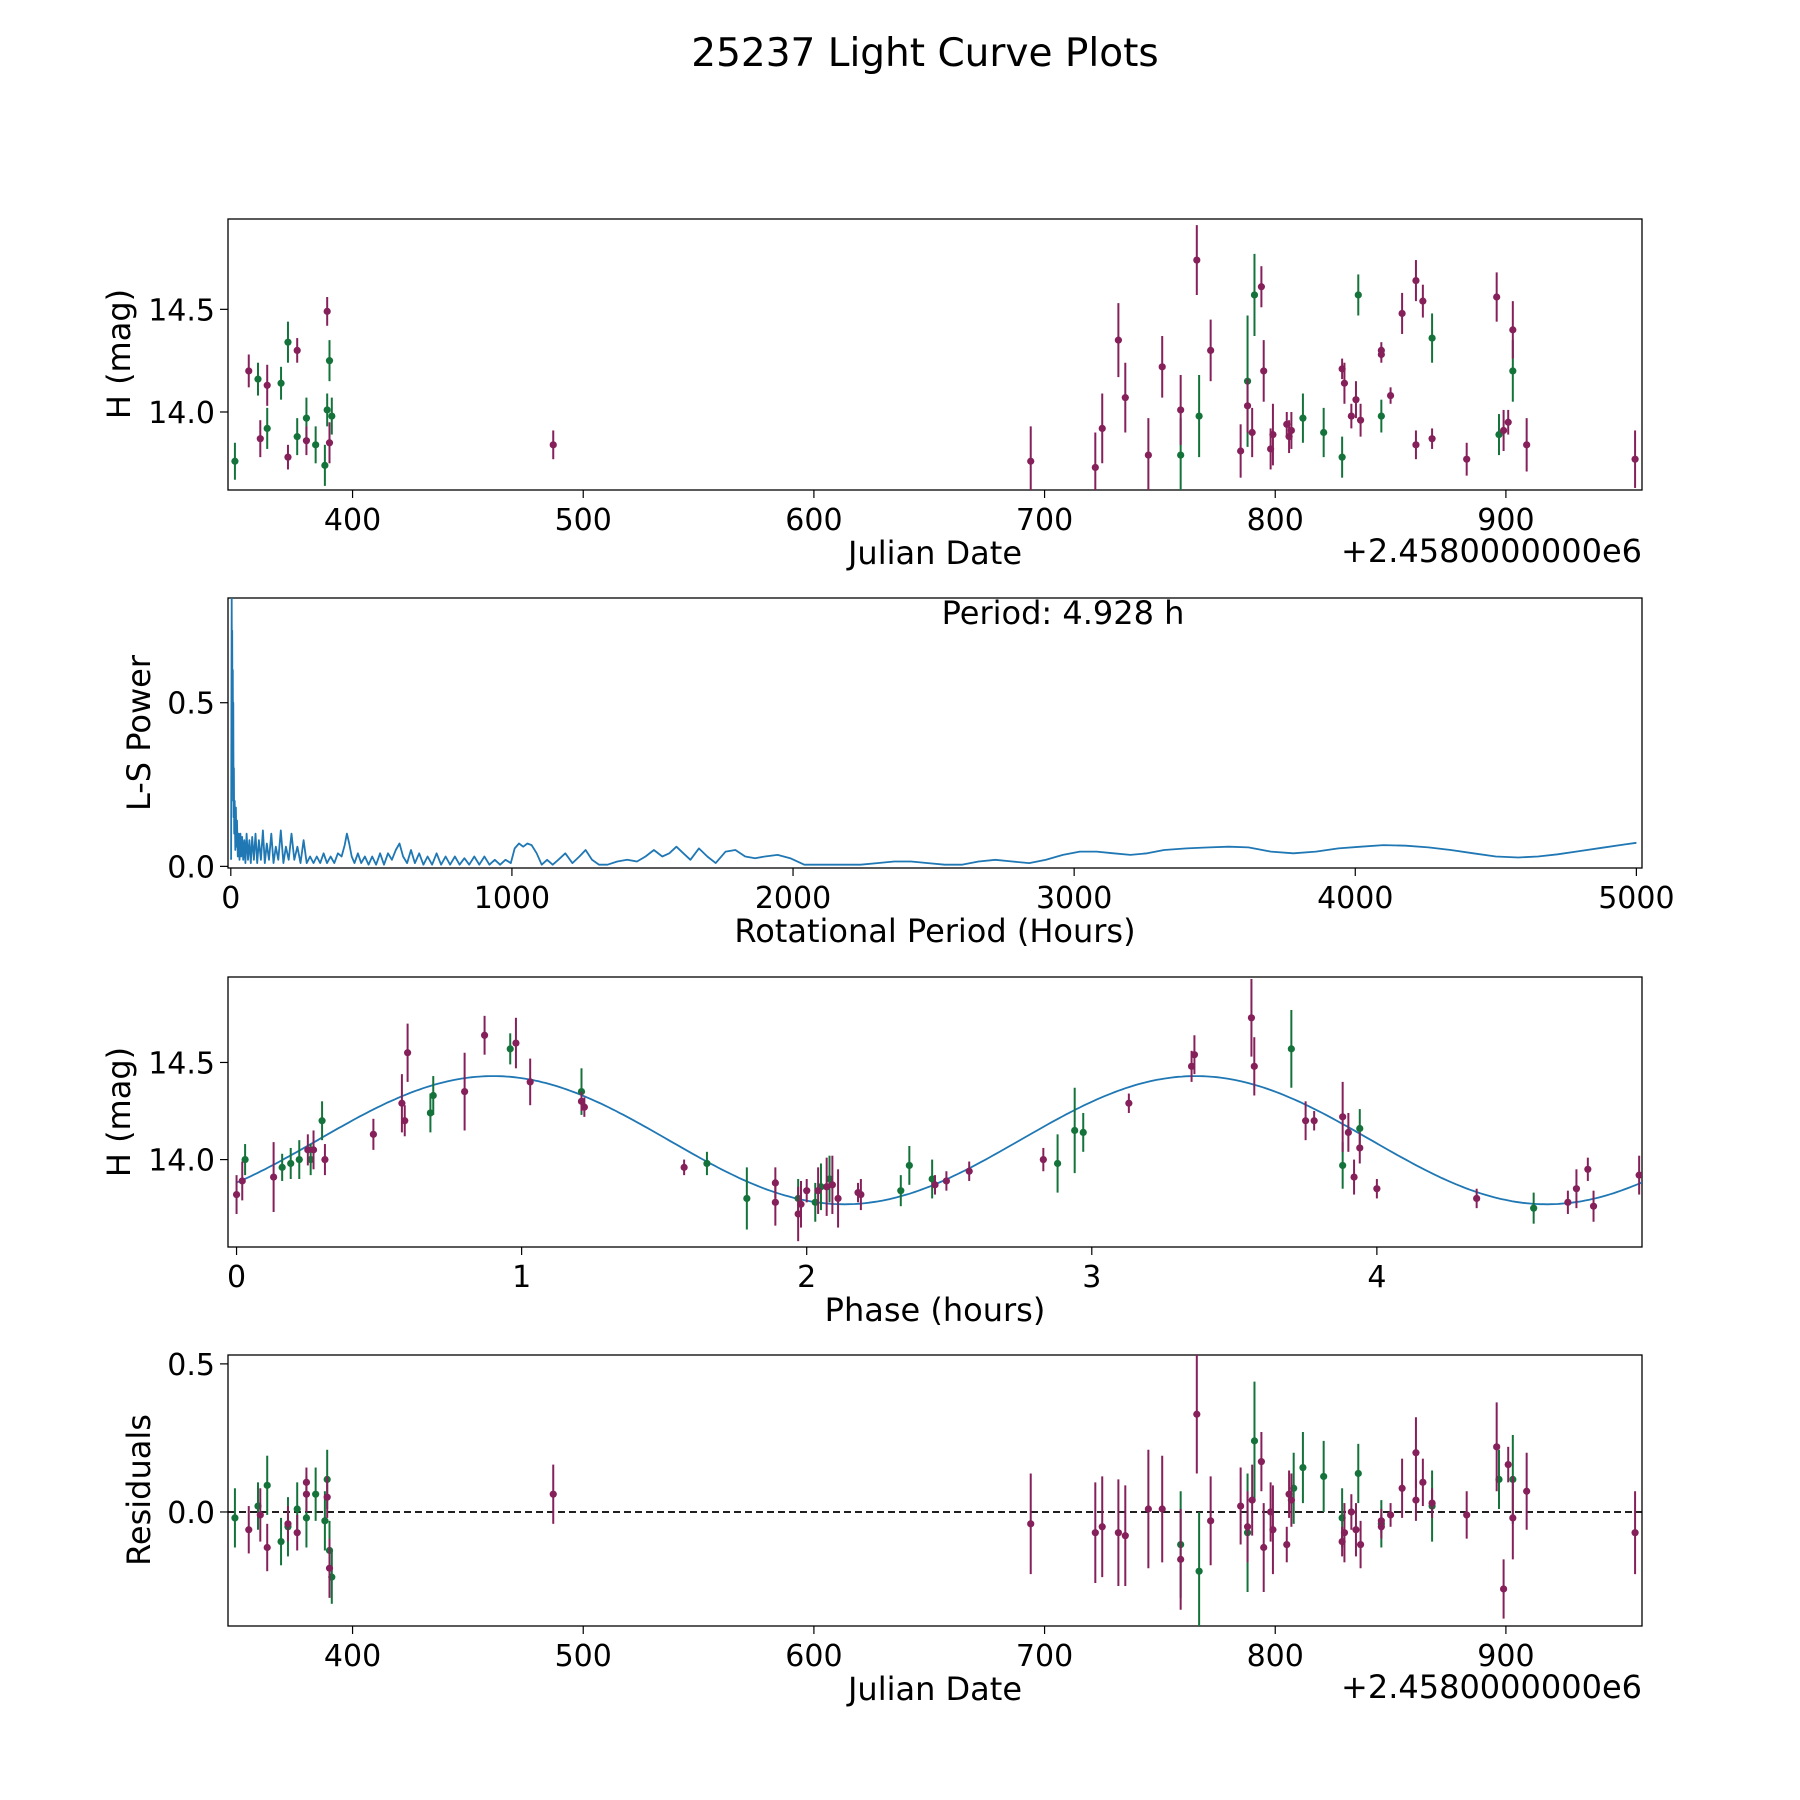  I want to click on periodogram-x-label: Rotational Period (Hours), so click(934, 931).